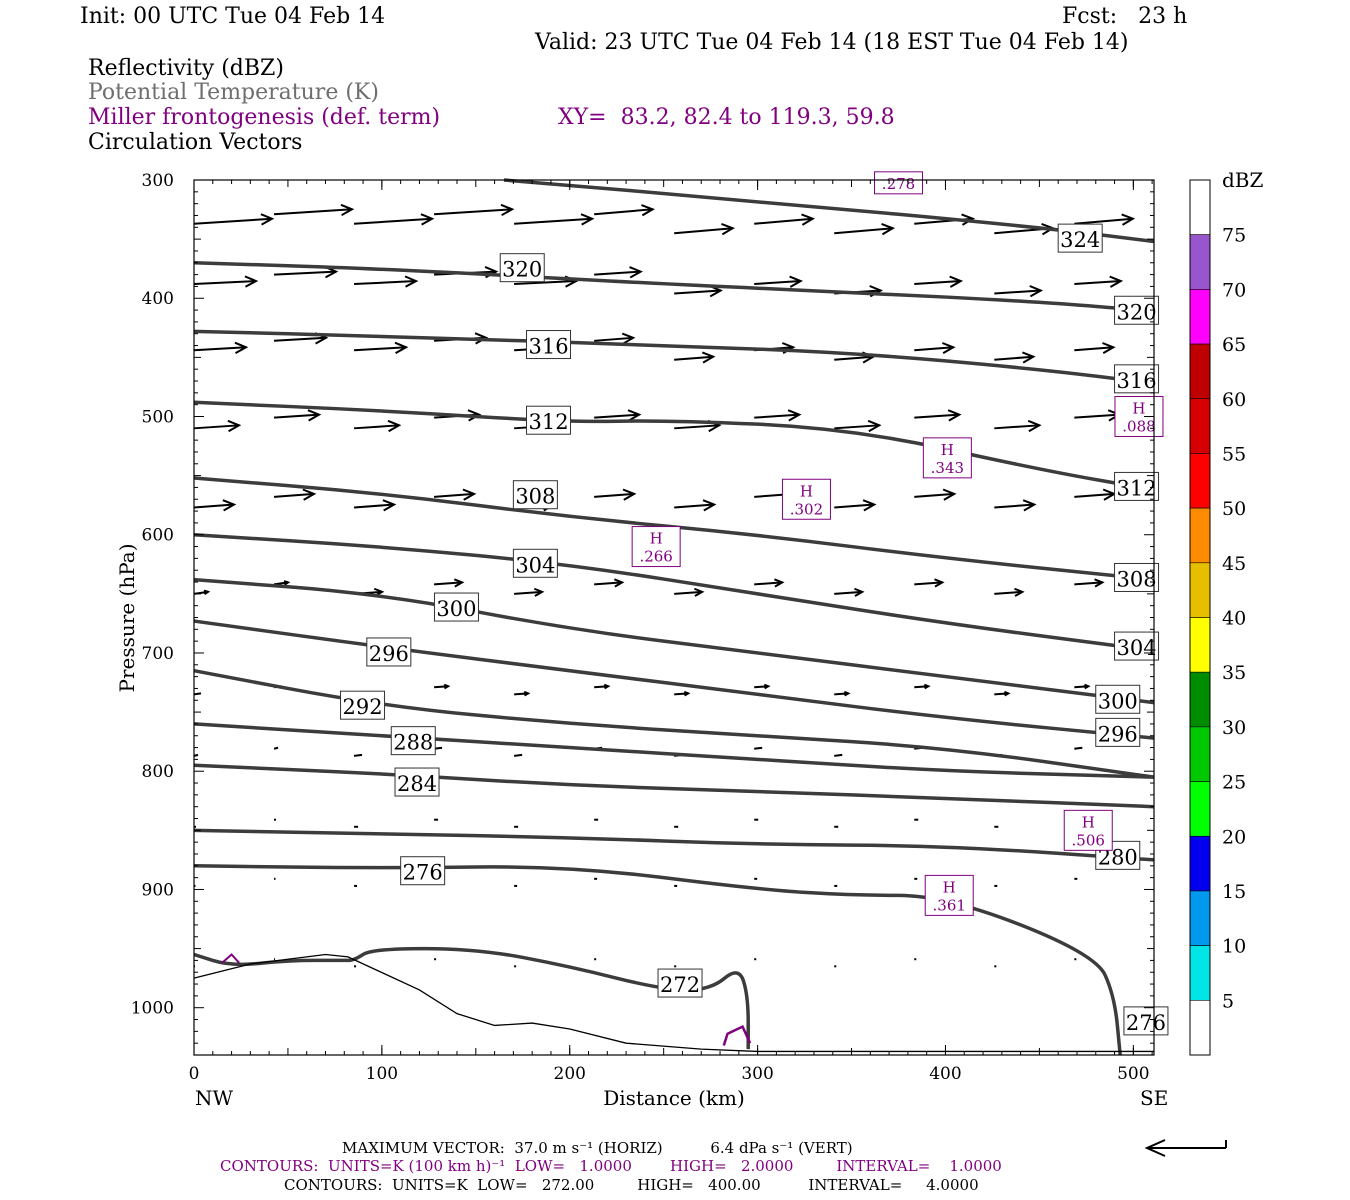 The width and height of the screenshot is (1350, 1200). What do you see at coordinates (1234, 837) in the screenshot?
I see `colorbar-level-label: 20` at bounding box center [1234, 837].